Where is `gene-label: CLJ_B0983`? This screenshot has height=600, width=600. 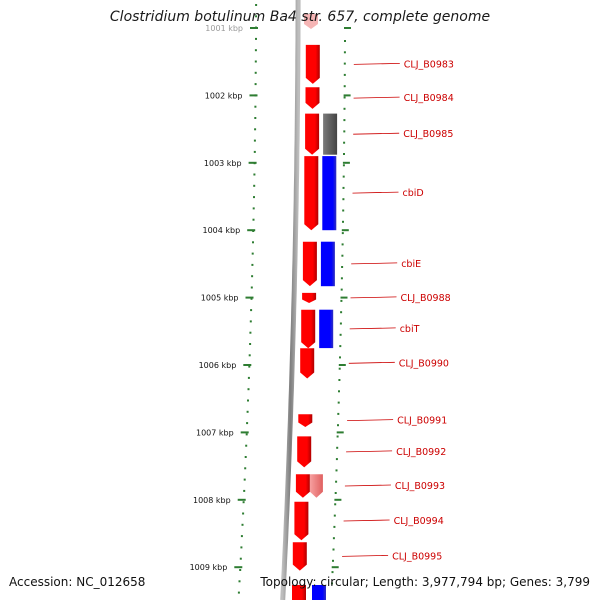 gene-label: CLJ_B0983 is located at coordinates (429, 64).